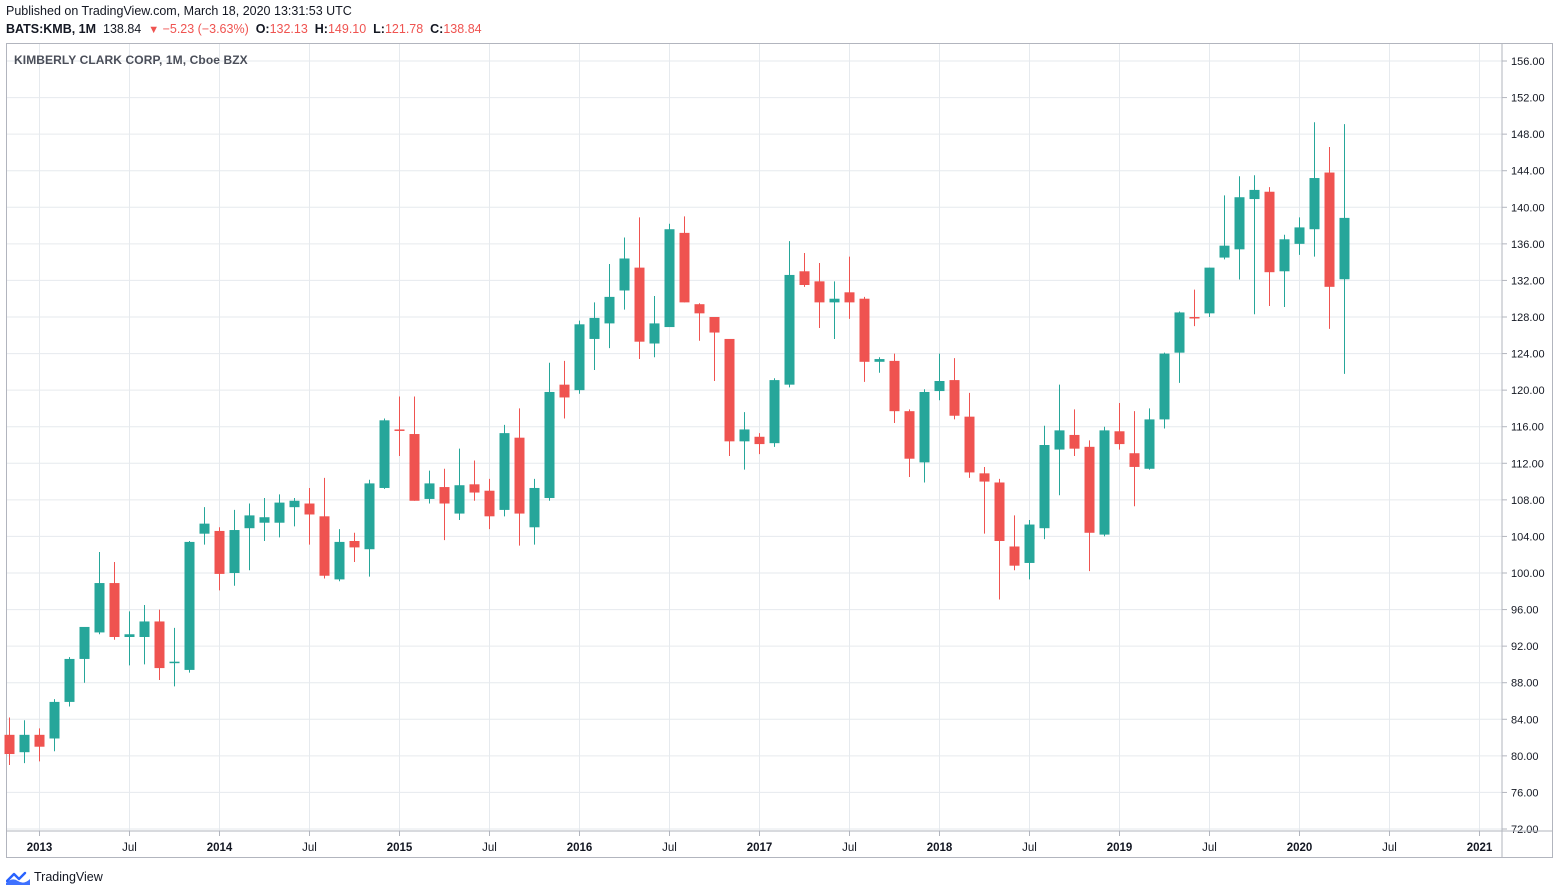 The width and height of the screenshot is (1560, 896). Describe the element at coordinates (1528, 537) in the screenshot. I see `y-tick-label: 104.00` at that location.